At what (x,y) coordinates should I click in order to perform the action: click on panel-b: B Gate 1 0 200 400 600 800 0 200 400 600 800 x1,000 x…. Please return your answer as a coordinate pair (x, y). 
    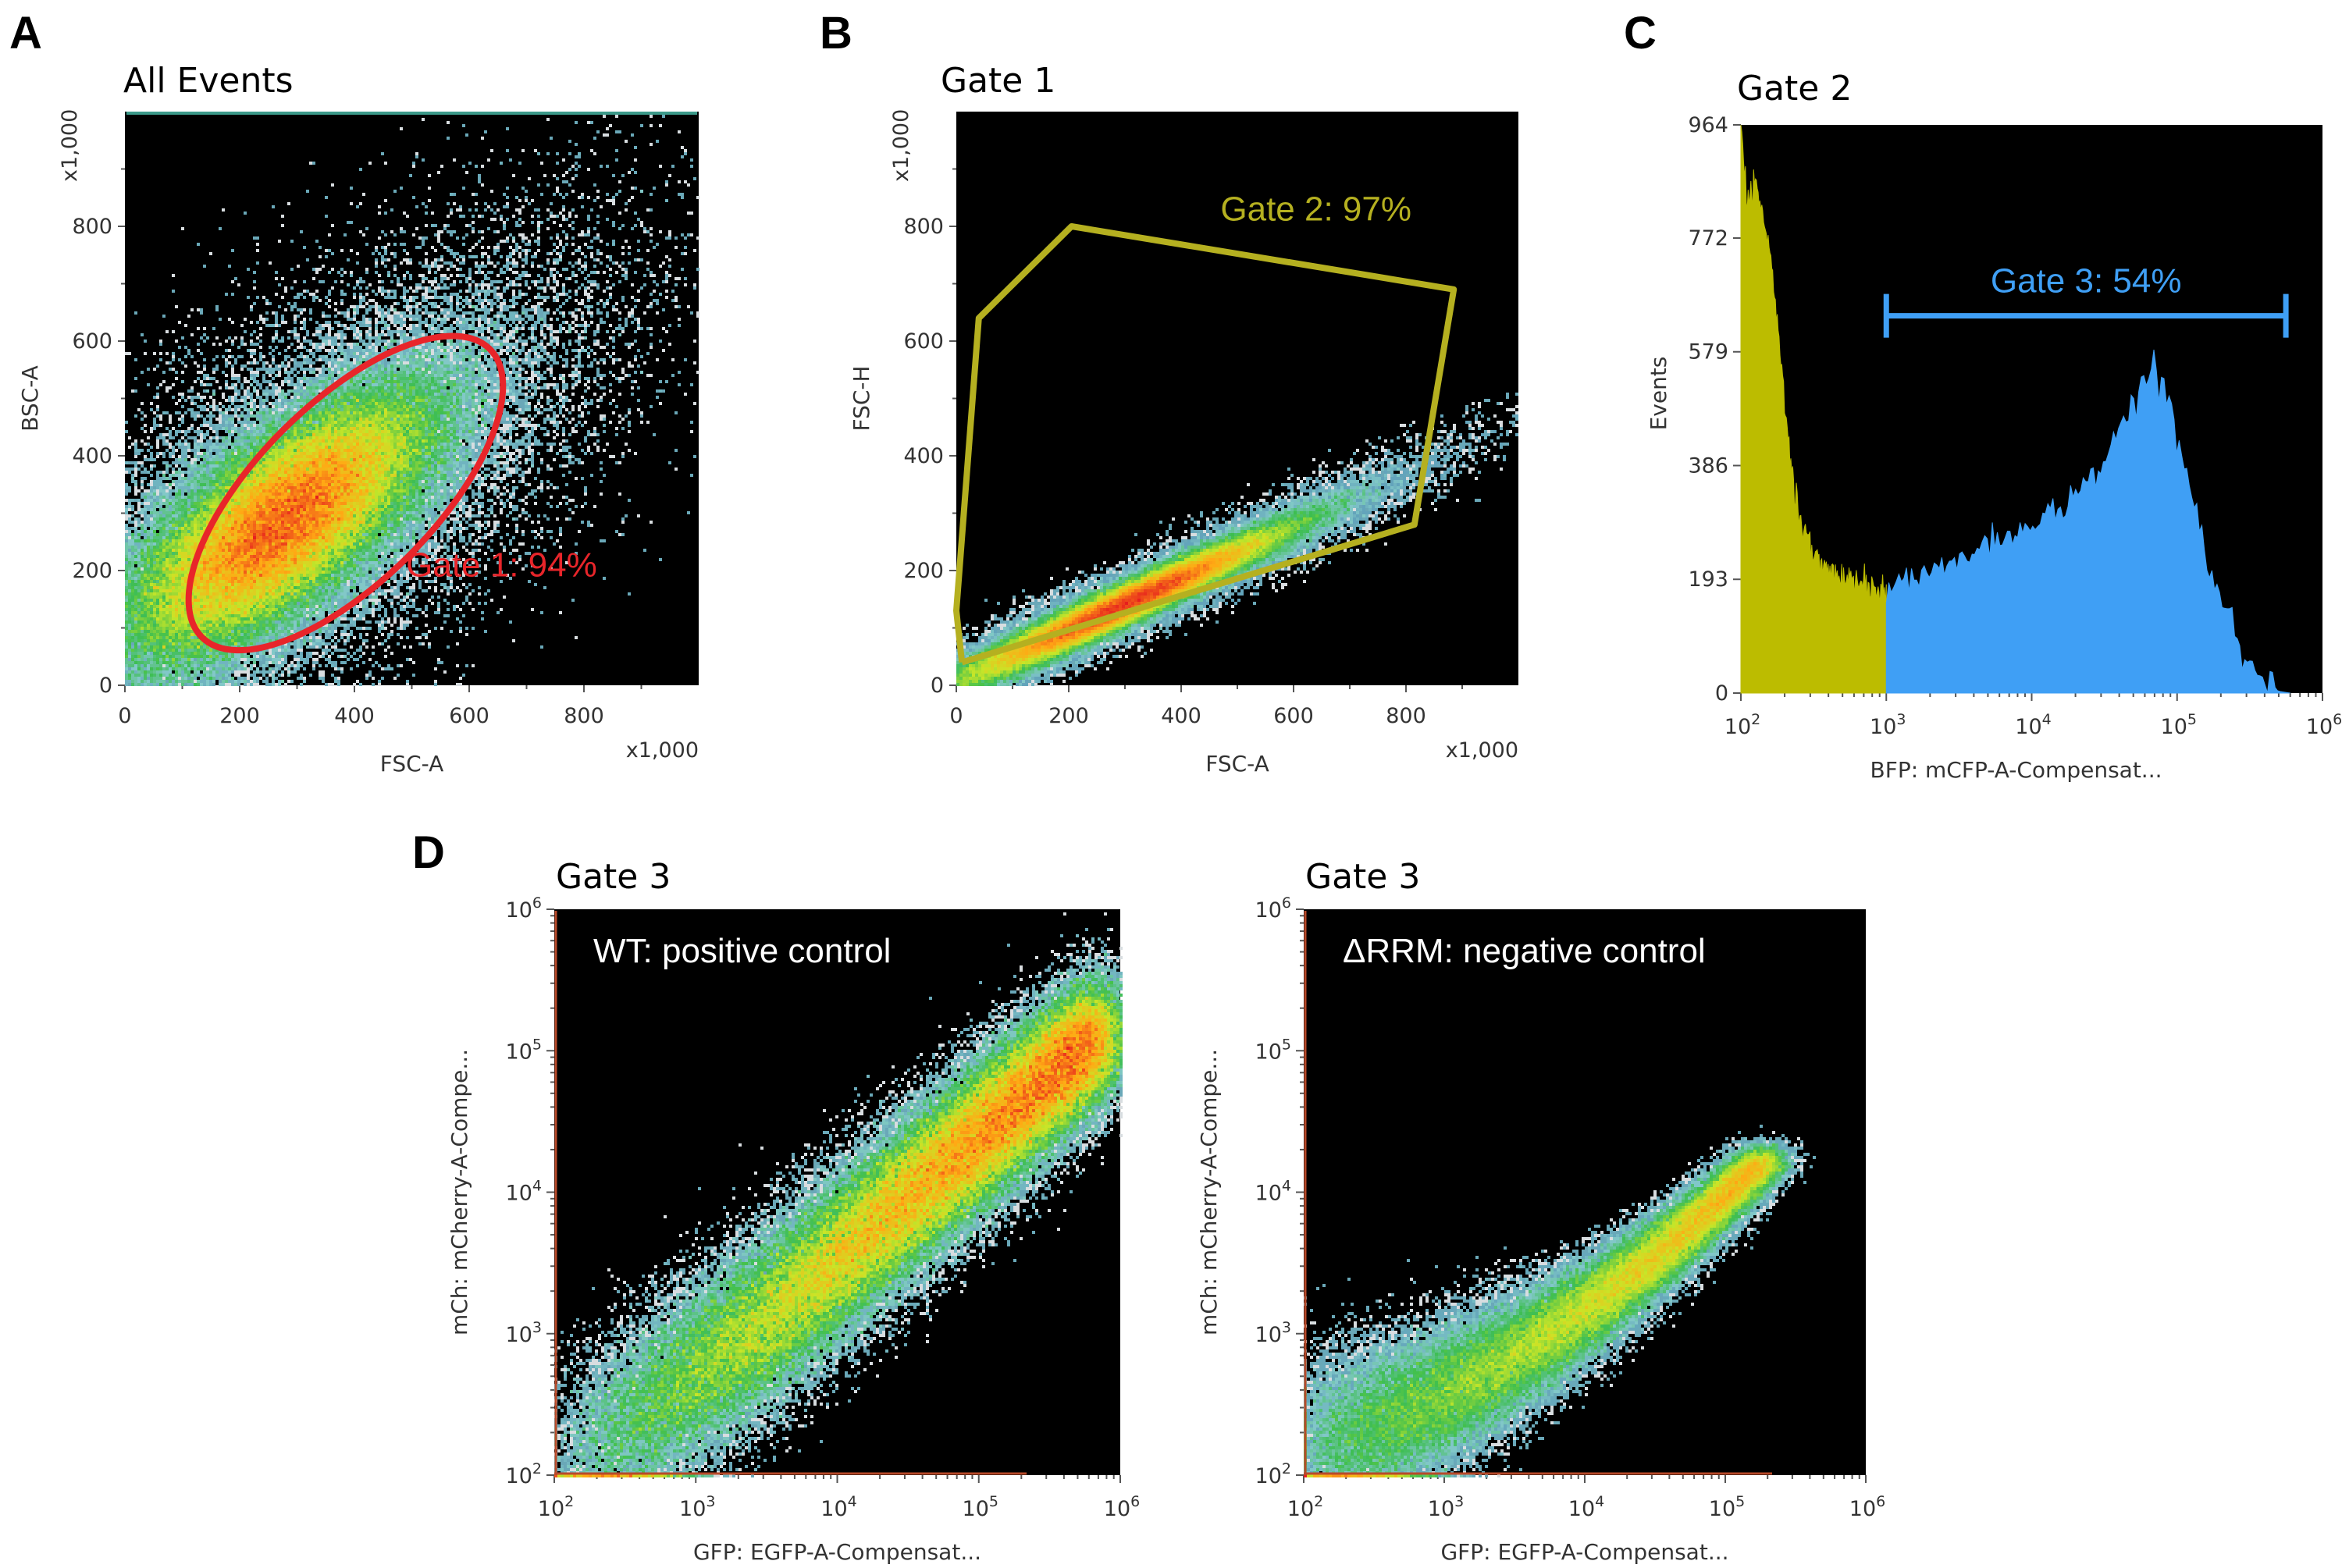
    Looking at the image, I should click on (1169, 392).